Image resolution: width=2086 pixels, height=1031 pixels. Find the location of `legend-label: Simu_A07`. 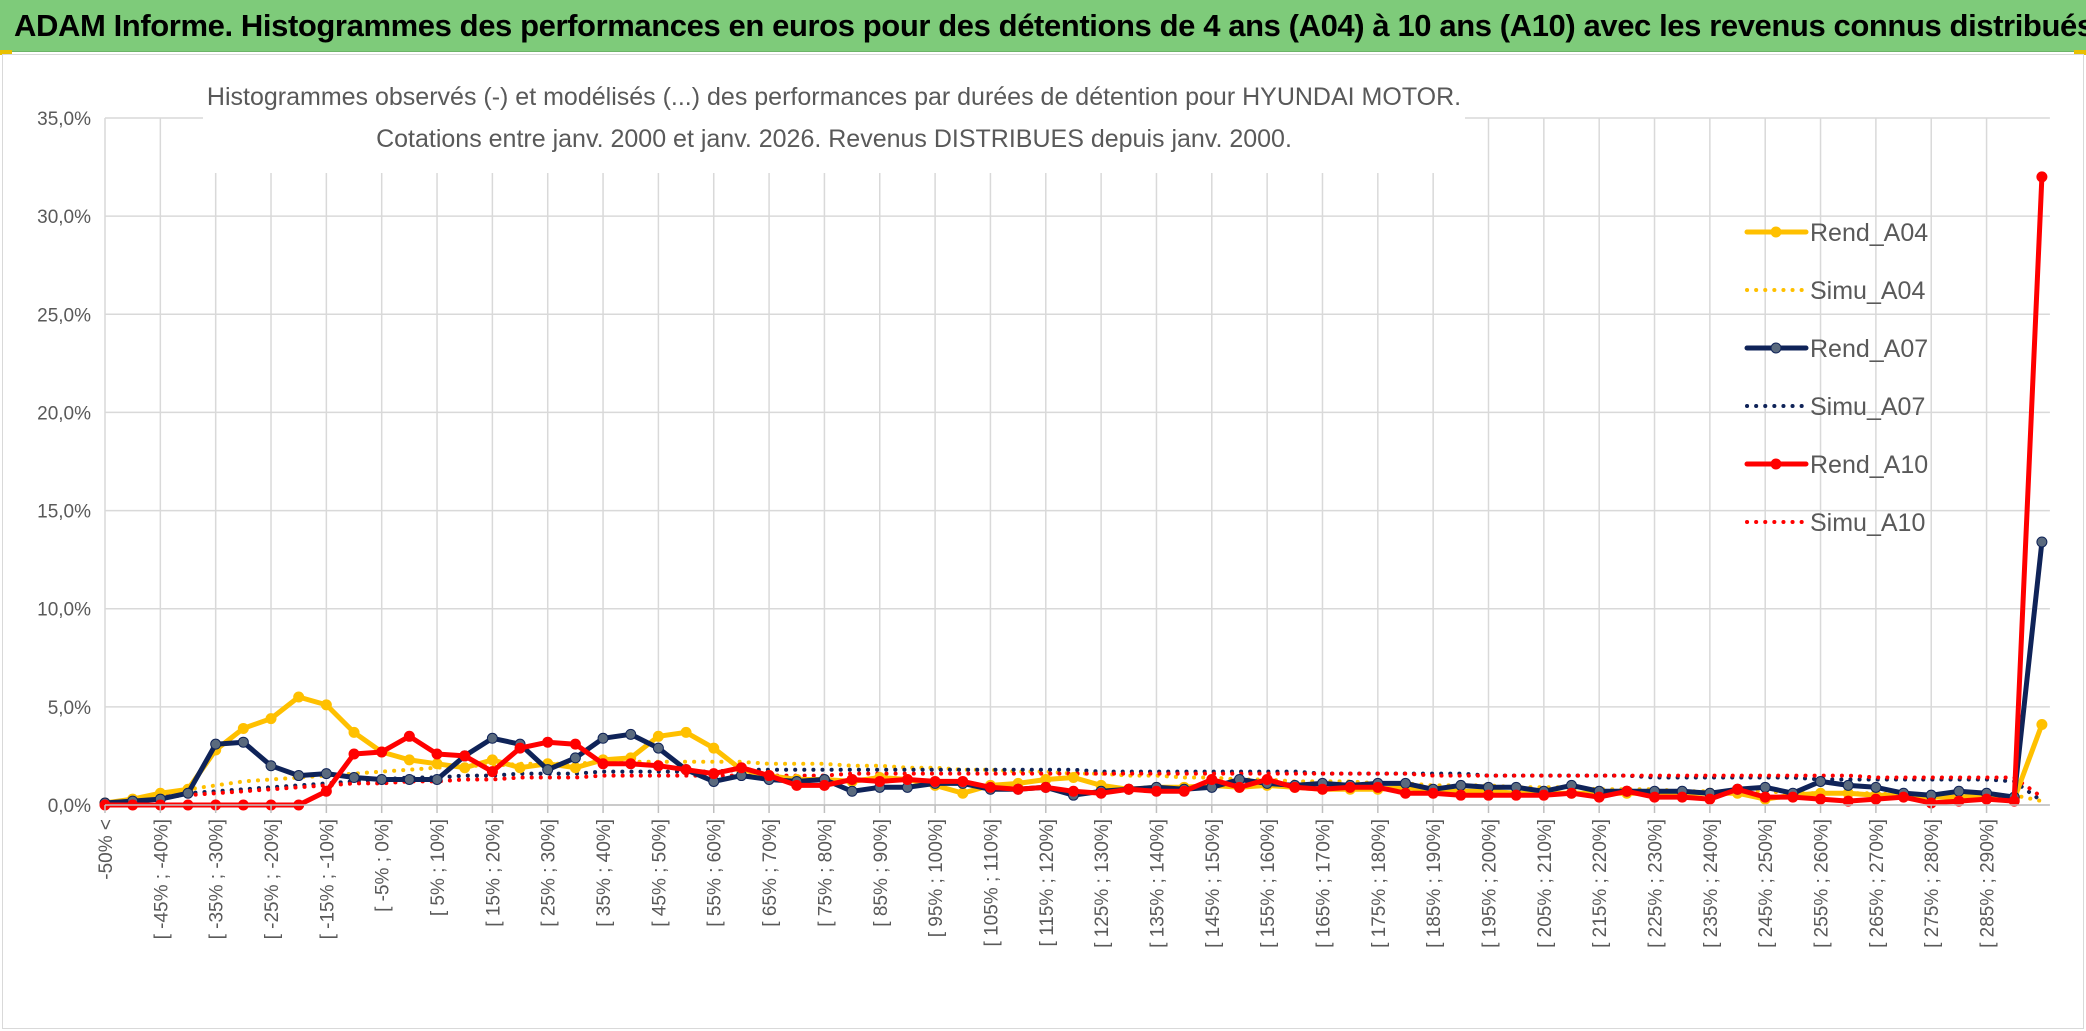

legend-label: Simu_A07 is located at coordinates (1867, 407).